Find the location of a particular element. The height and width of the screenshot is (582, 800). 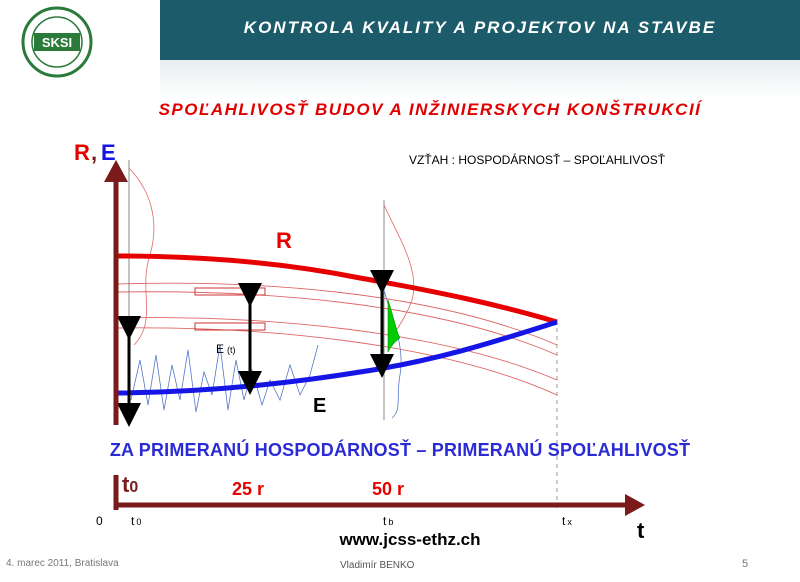

time-axis-arrowhead is located at coordinates (635, 505).